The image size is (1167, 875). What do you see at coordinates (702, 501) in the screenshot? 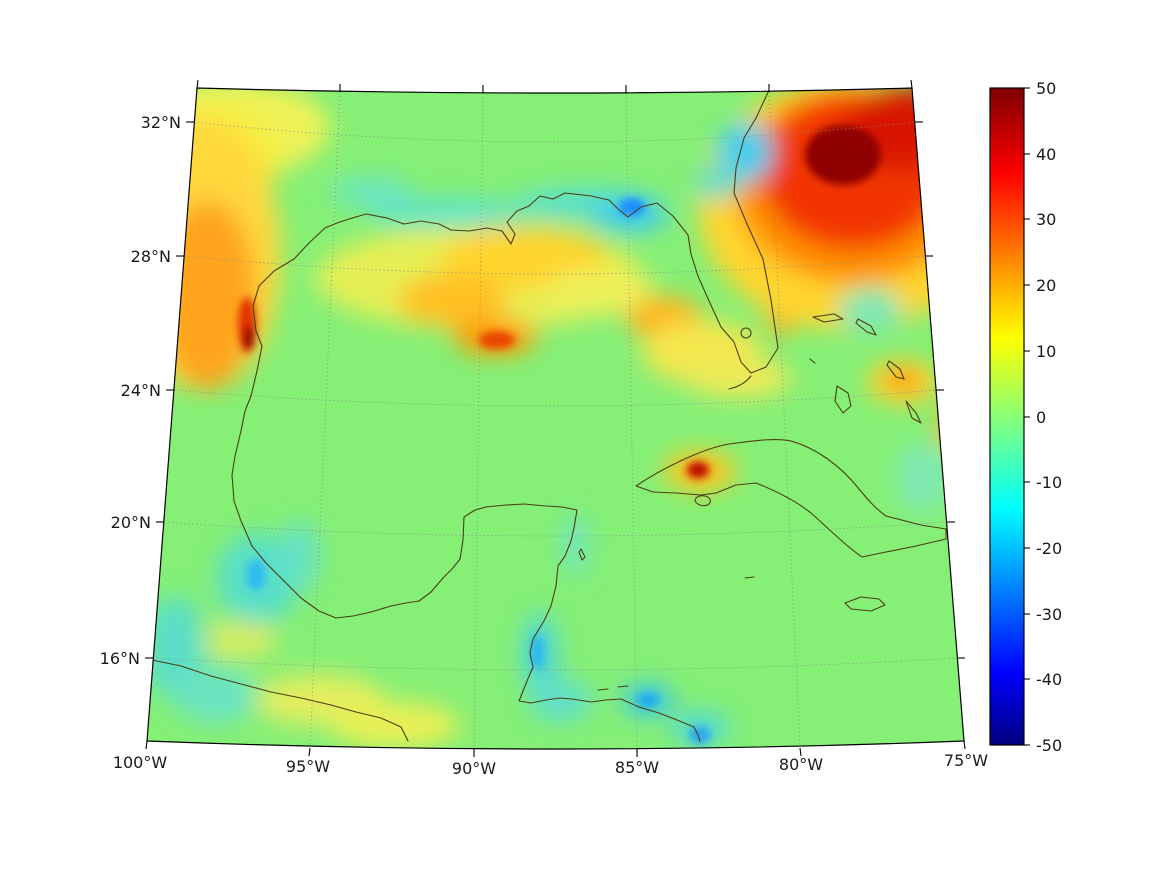
I see `coastline-isle-of-youth` at bounding box center [702, 501].